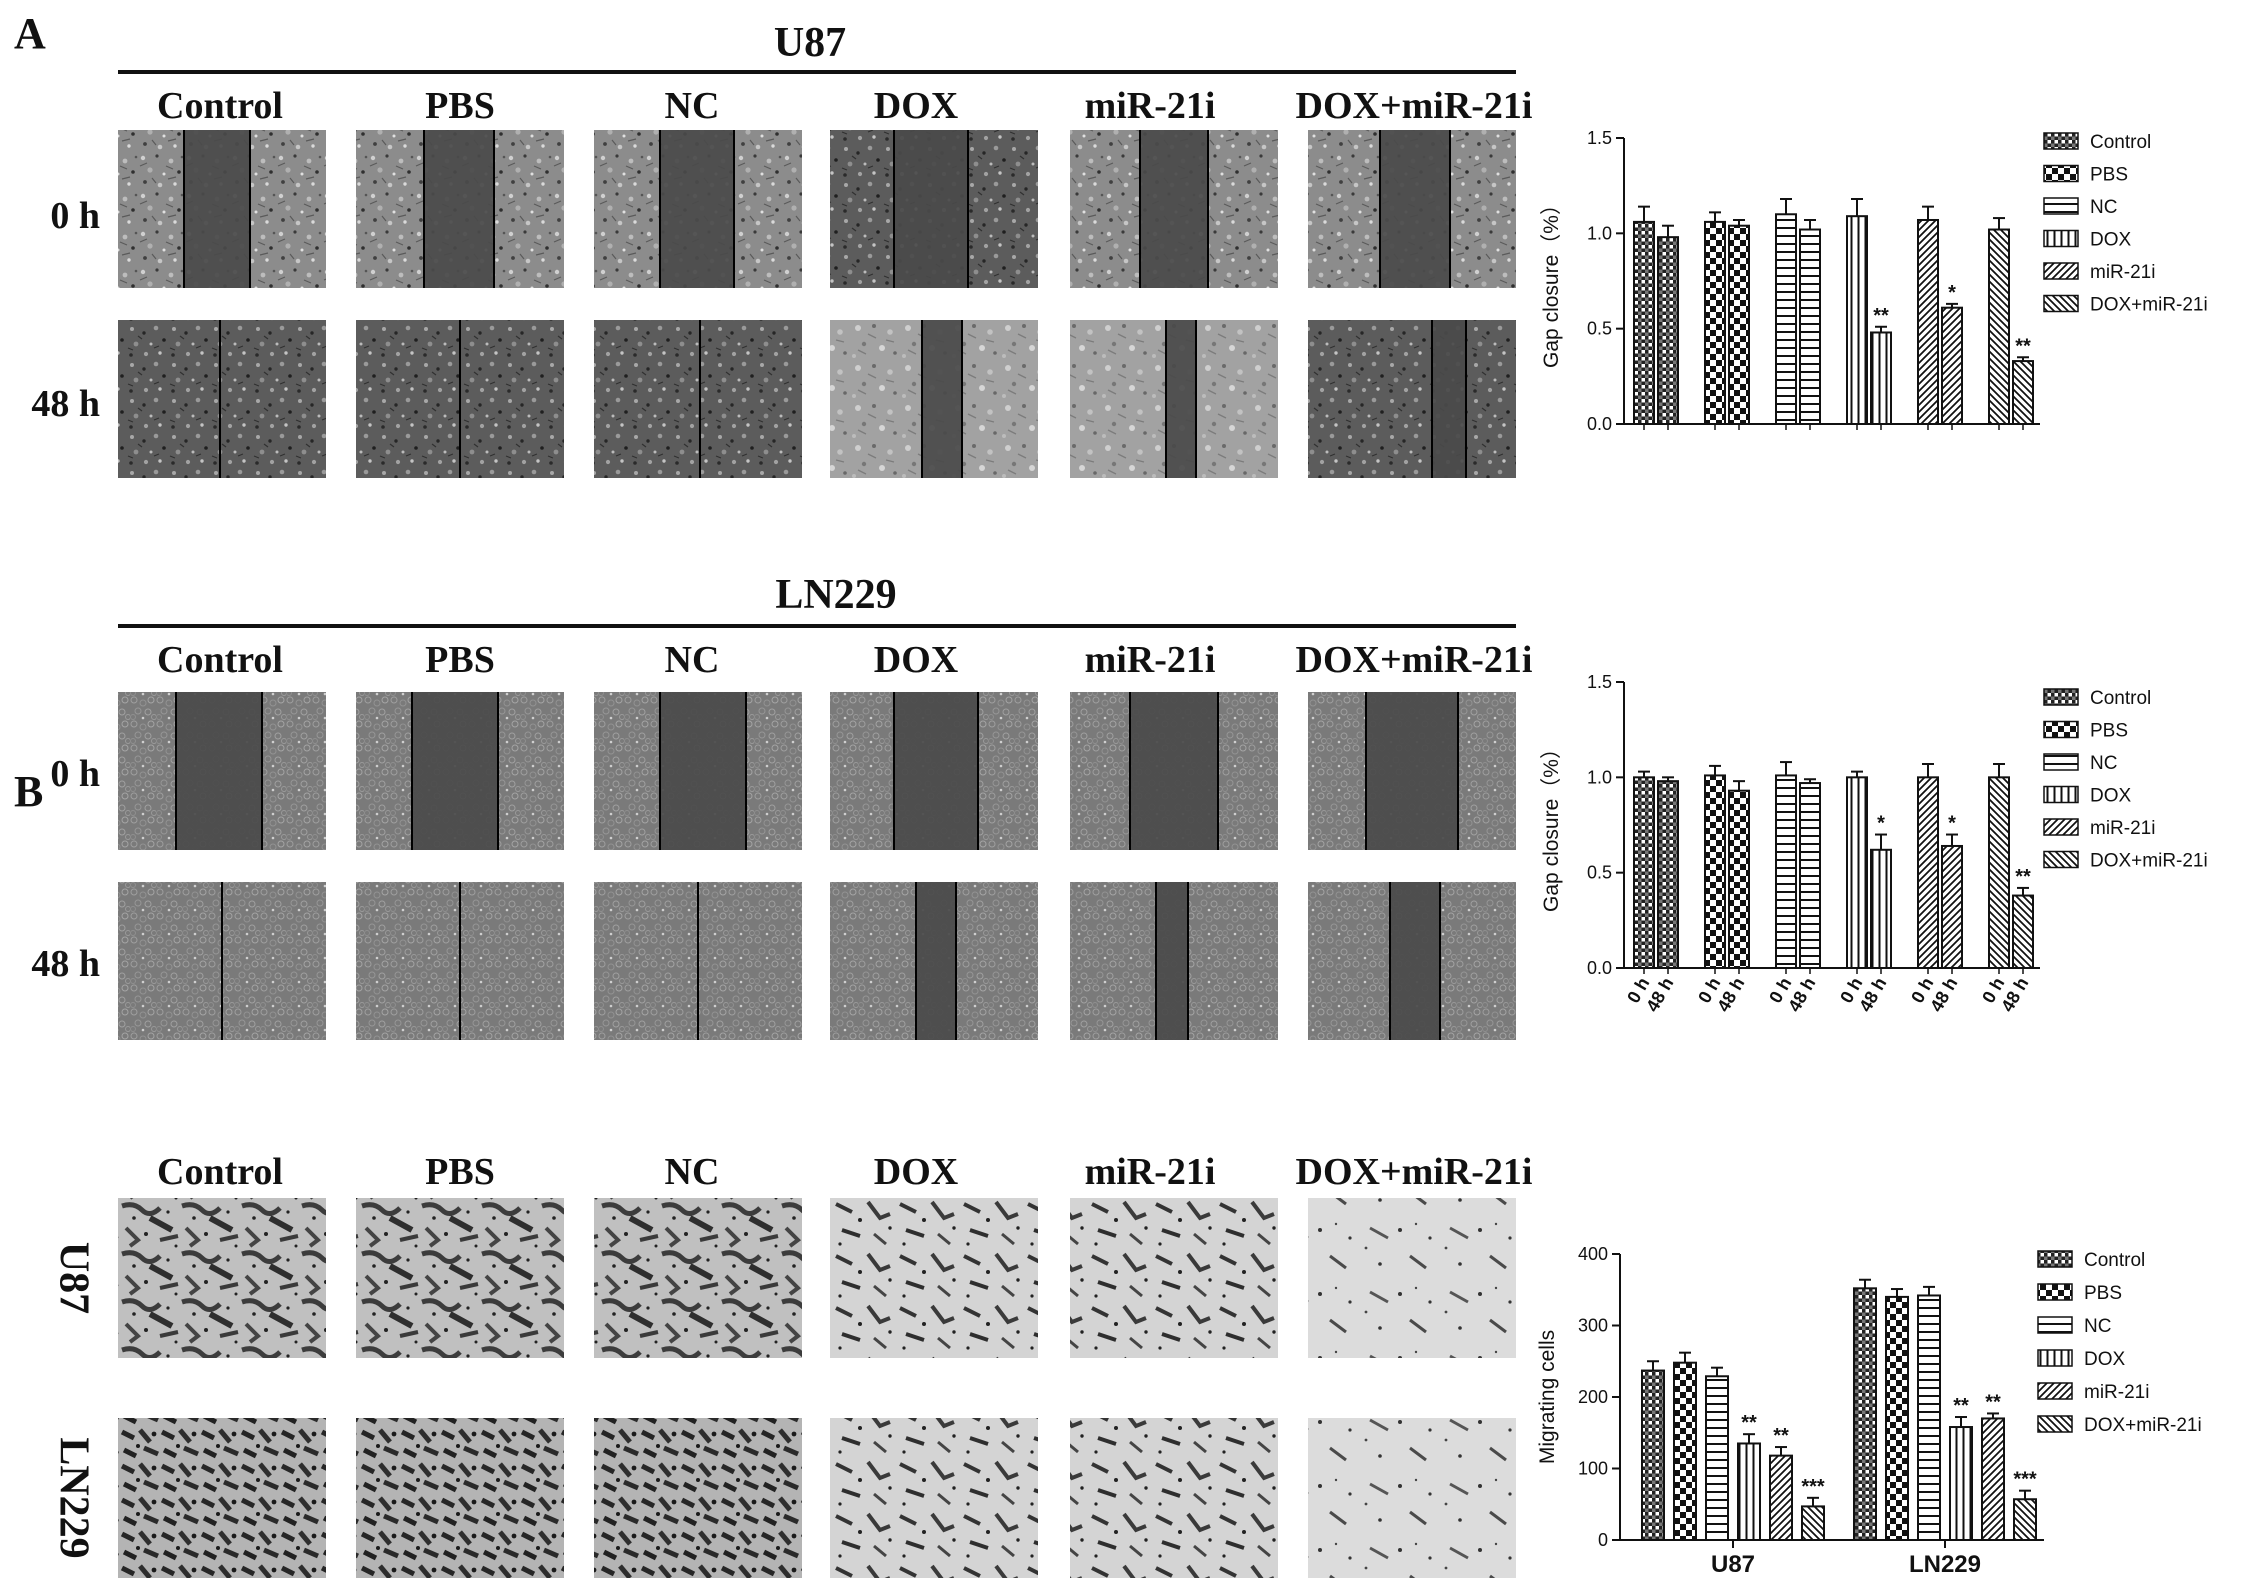 The image size is (2244, 1588). Describe the element at coordinates (222, 399) in the screenshot. I see `micrograph-u87-48-h-control` at that location.